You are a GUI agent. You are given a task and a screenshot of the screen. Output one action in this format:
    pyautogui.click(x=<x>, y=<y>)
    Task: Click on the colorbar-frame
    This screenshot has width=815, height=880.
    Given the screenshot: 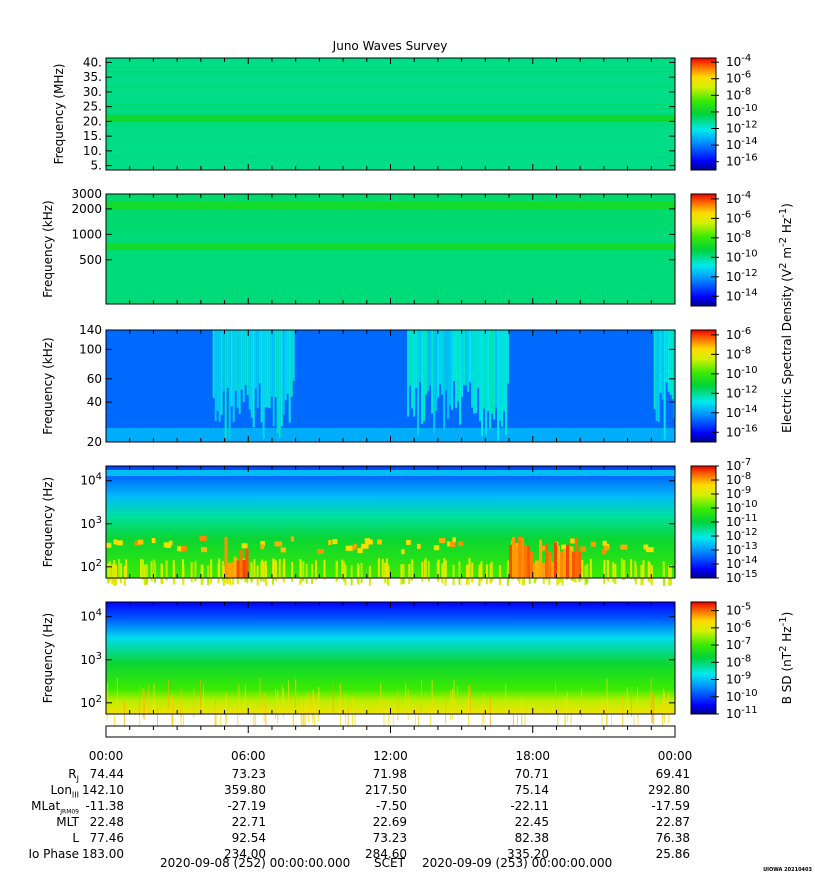 What is the action you would take?
    pyautogui.click(x=703, y=114)
    